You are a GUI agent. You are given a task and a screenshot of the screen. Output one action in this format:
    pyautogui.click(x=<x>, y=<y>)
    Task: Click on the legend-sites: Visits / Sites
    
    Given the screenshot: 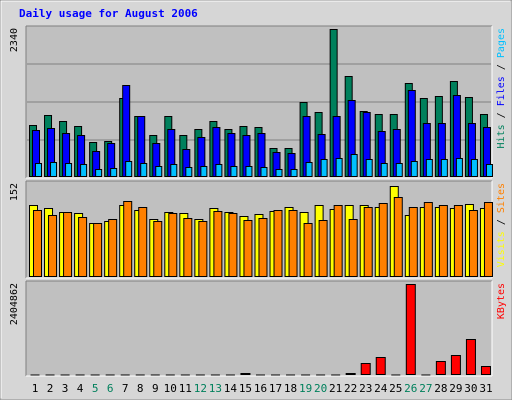 What is the action you would take?
    pyautogui.click(x=501, y=225)
    